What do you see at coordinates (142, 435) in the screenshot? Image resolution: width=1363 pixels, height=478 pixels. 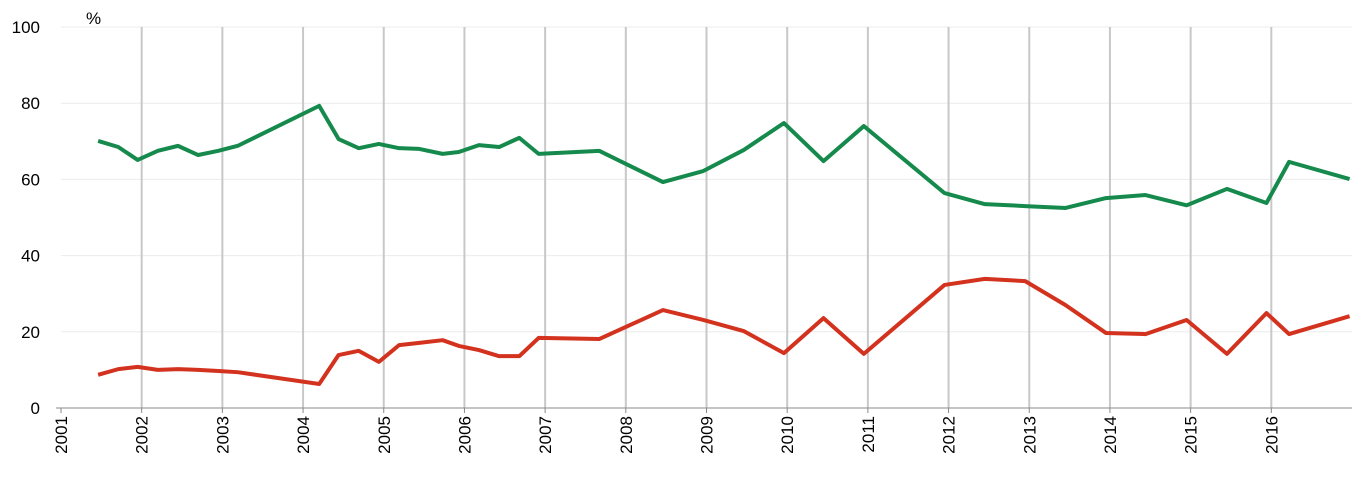 I see `x-tick-label: 2002` at bounding box center [142, 435].